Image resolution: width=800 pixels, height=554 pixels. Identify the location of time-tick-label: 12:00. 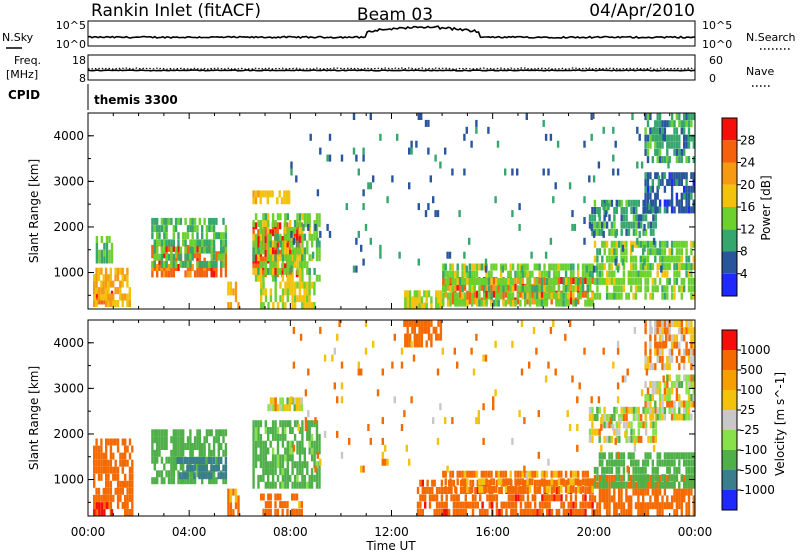
(391, 532).